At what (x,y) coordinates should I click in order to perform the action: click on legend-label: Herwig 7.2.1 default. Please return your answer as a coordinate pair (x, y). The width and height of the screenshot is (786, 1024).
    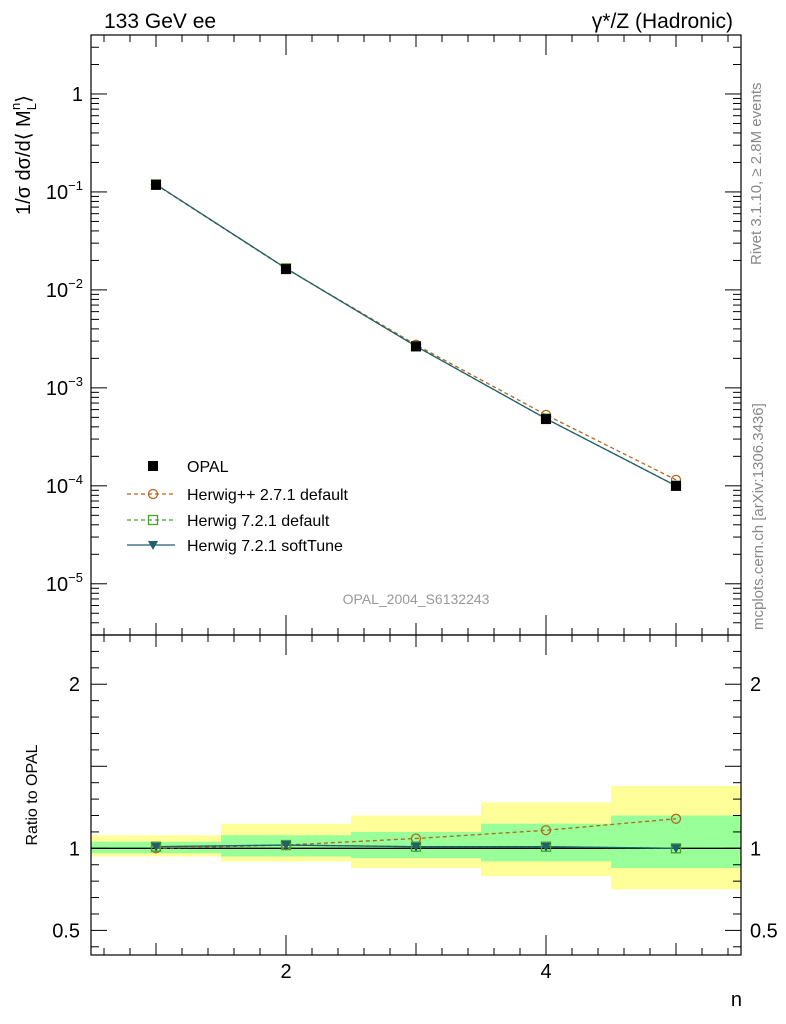
    Looking at the image, I should click on (258, 521).